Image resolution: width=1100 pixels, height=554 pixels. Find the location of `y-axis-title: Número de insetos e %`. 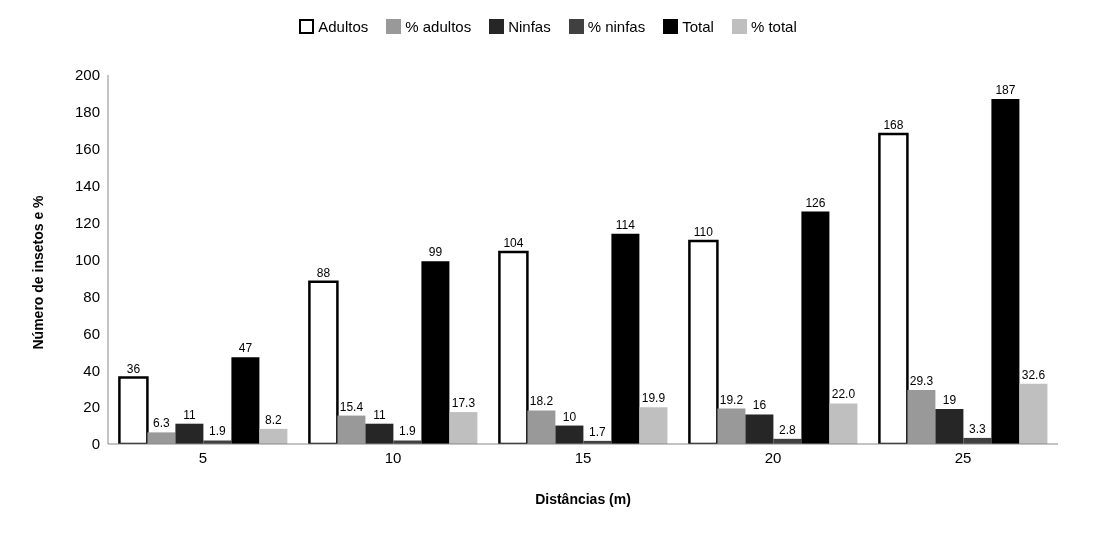

y-axis-title: Número de insetos e % is located at coordinates (37, 272).